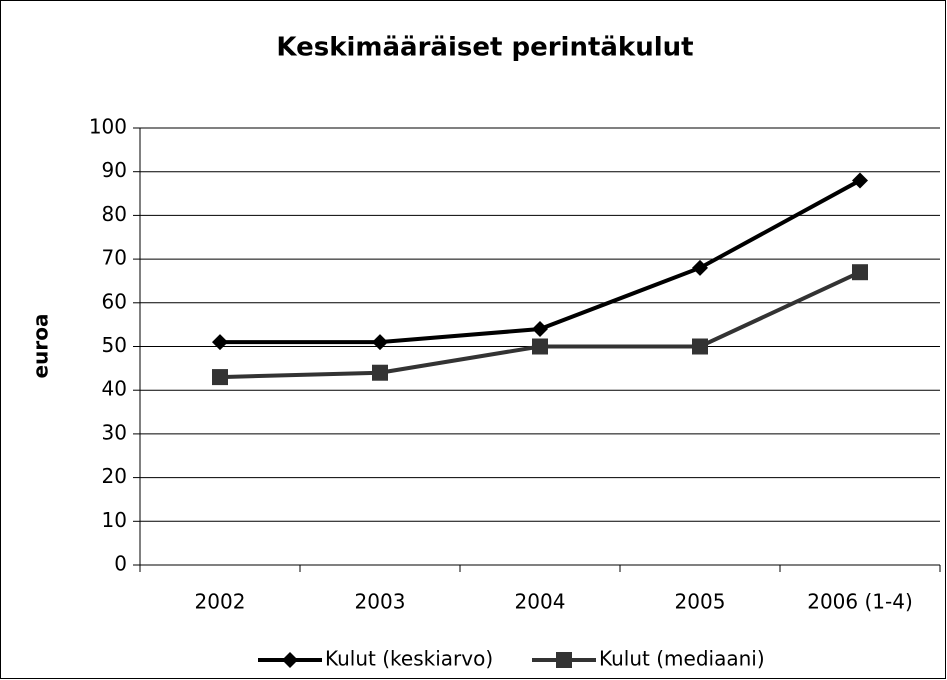  I want to click on y-tick-label: 10, so click(114, 520).